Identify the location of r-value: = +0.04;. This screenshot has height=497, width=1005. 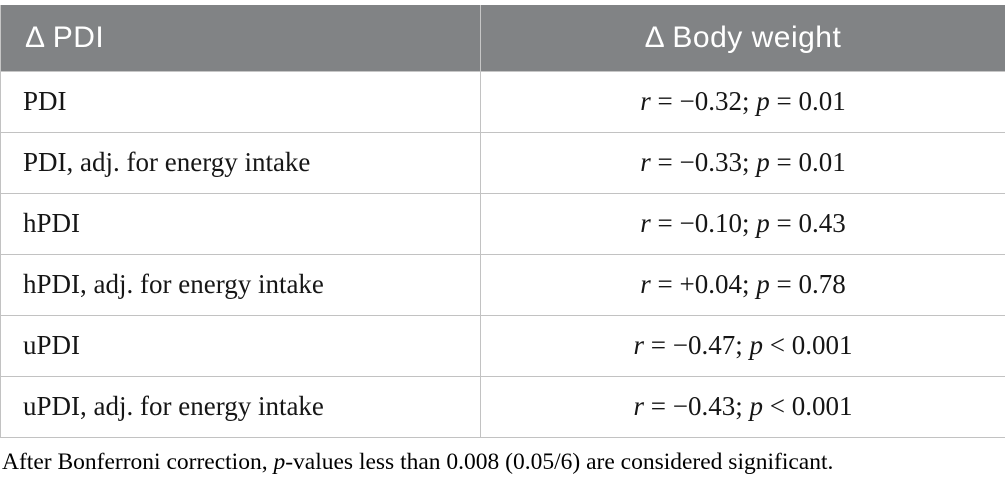
(703, 284).